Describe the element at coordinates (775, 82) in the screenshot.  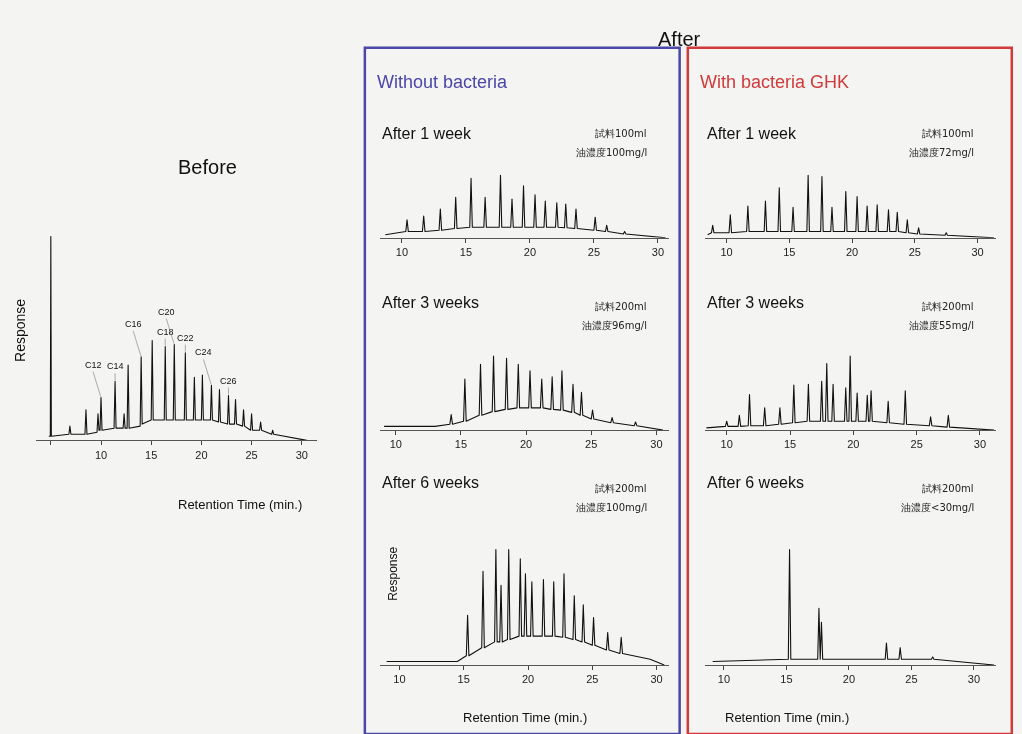
I see `chart-subtitle: With bacteria GHK` at that location.